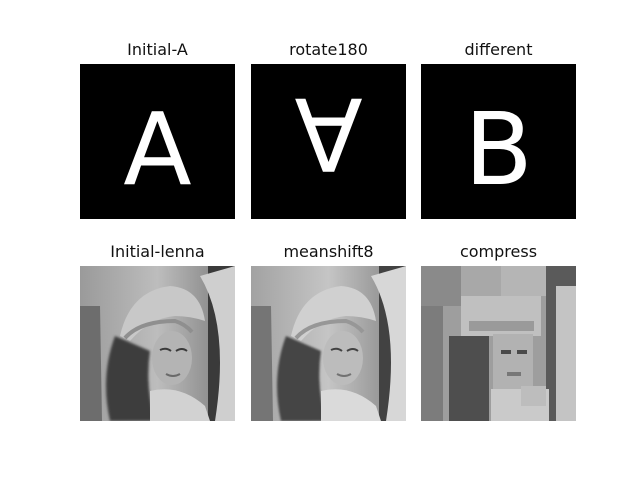 Image resolution: width=640 pixels, height=480 pixels. I want to click on portrait-photo-compressed, so click(498, 343).